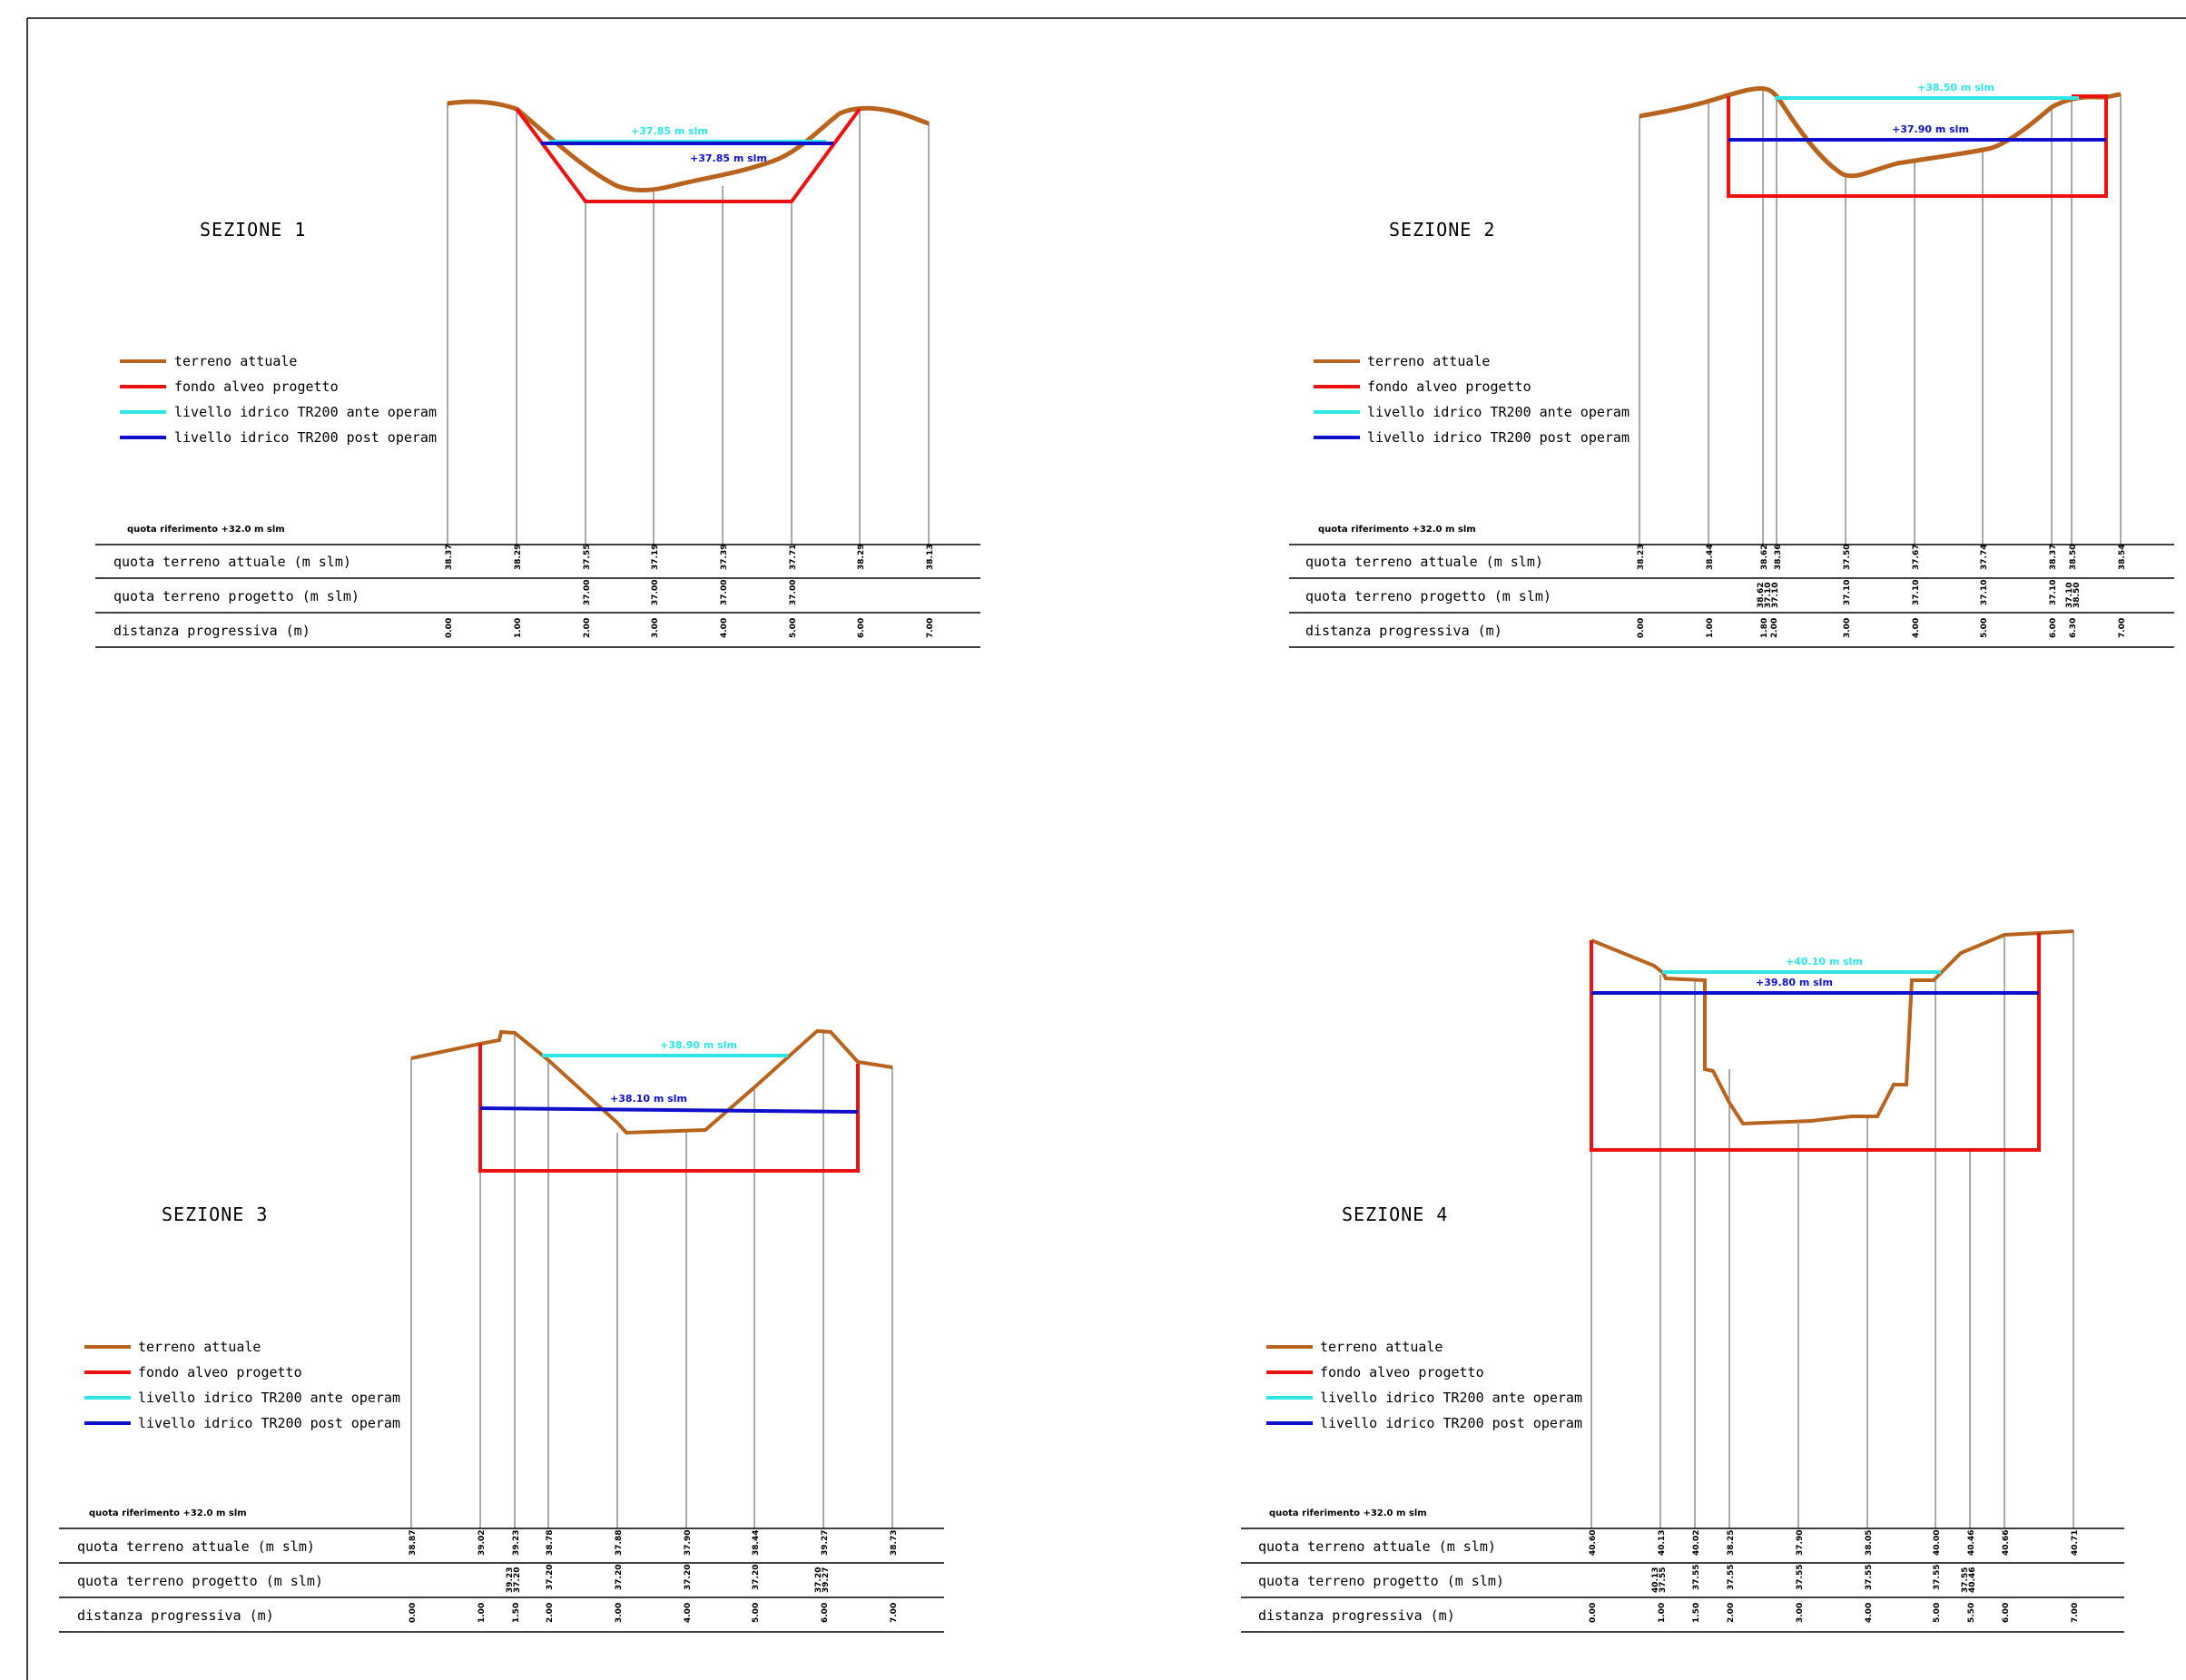 The image size is (2186, 1680). What do you see at coordinates (482, 1543) in the screenshot?
I see `s3-attuale-1: 39.02` at bounding box center [482, 1543].